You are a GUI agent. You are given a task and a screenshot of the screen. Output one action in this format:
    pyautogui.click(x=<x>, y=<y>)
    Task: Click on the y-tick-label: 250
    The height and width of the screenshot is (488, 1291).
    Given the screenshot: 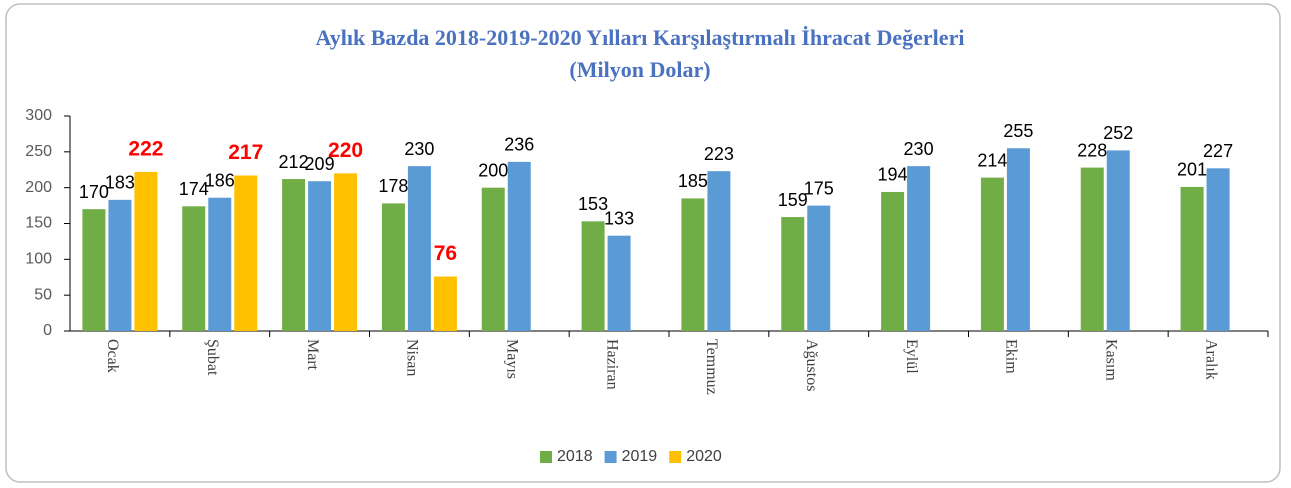 What is the action you would take?
    pyautogui.click(x=38, y=151)
    